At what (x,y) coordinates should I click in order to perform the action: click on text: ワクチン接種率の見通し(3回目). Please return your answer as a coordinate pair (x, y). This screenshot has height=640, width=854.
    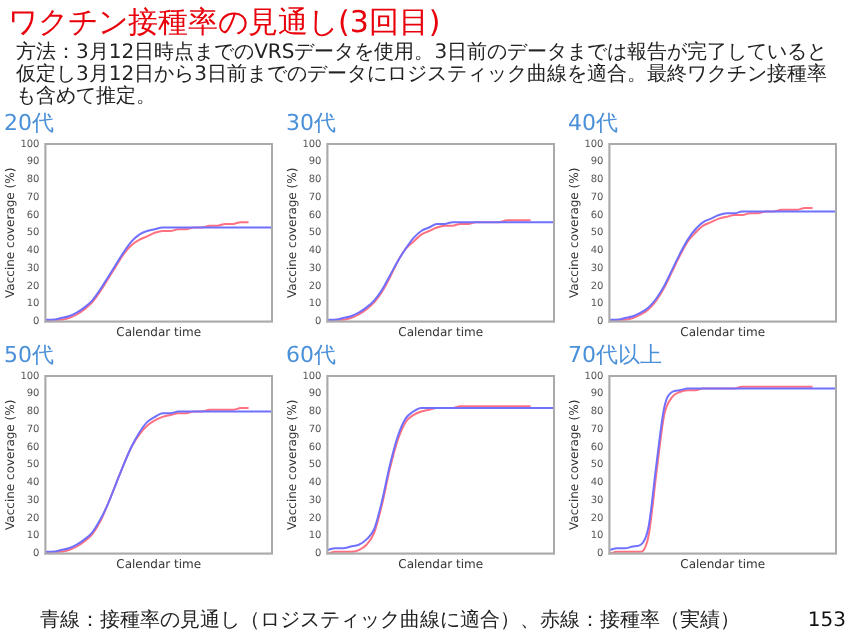
    Looking at the image, I should click on (225, 22).